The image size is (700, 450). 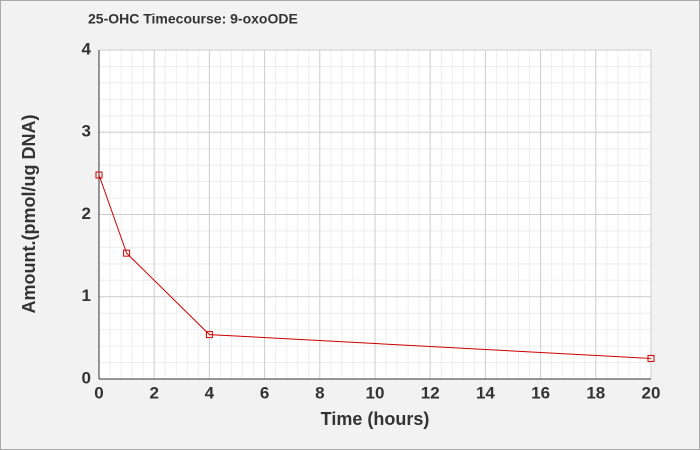 What do you see at coordinates (375, 419) in the screenshot?
I see `x-axis-label: Time (hours)` at bounding box center [375, 419].